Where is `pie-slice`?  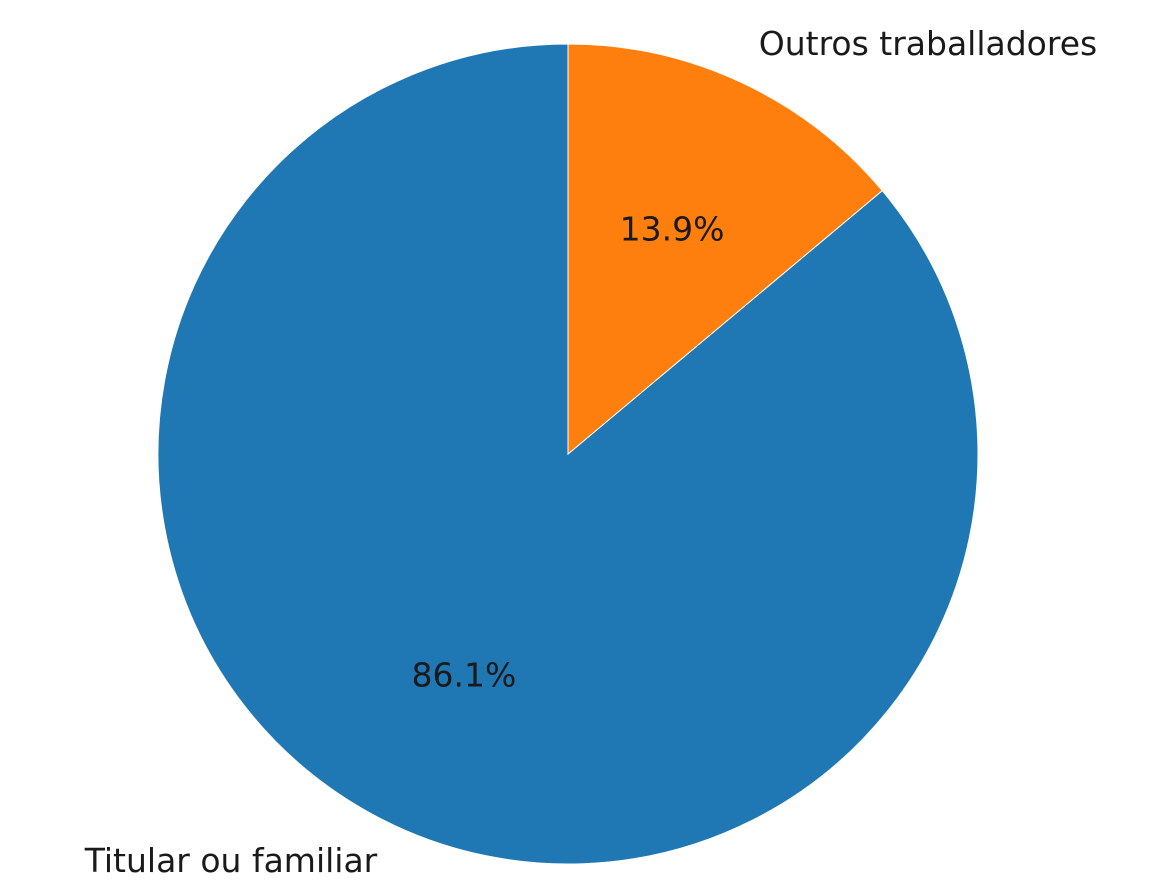
pie-slice is located at coordinates (725, 249).